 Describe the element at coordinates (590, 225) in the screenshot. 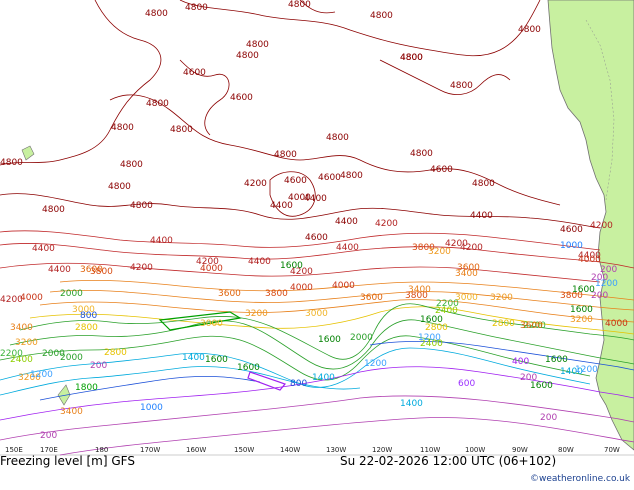

I see `land-south-america` at that location.